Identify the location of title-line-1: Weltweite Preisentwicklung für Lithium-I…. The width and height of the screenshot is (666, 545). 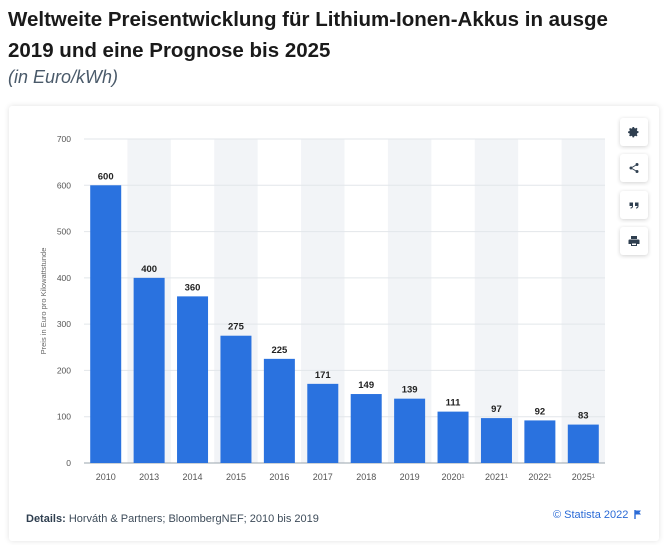
(308, 19).